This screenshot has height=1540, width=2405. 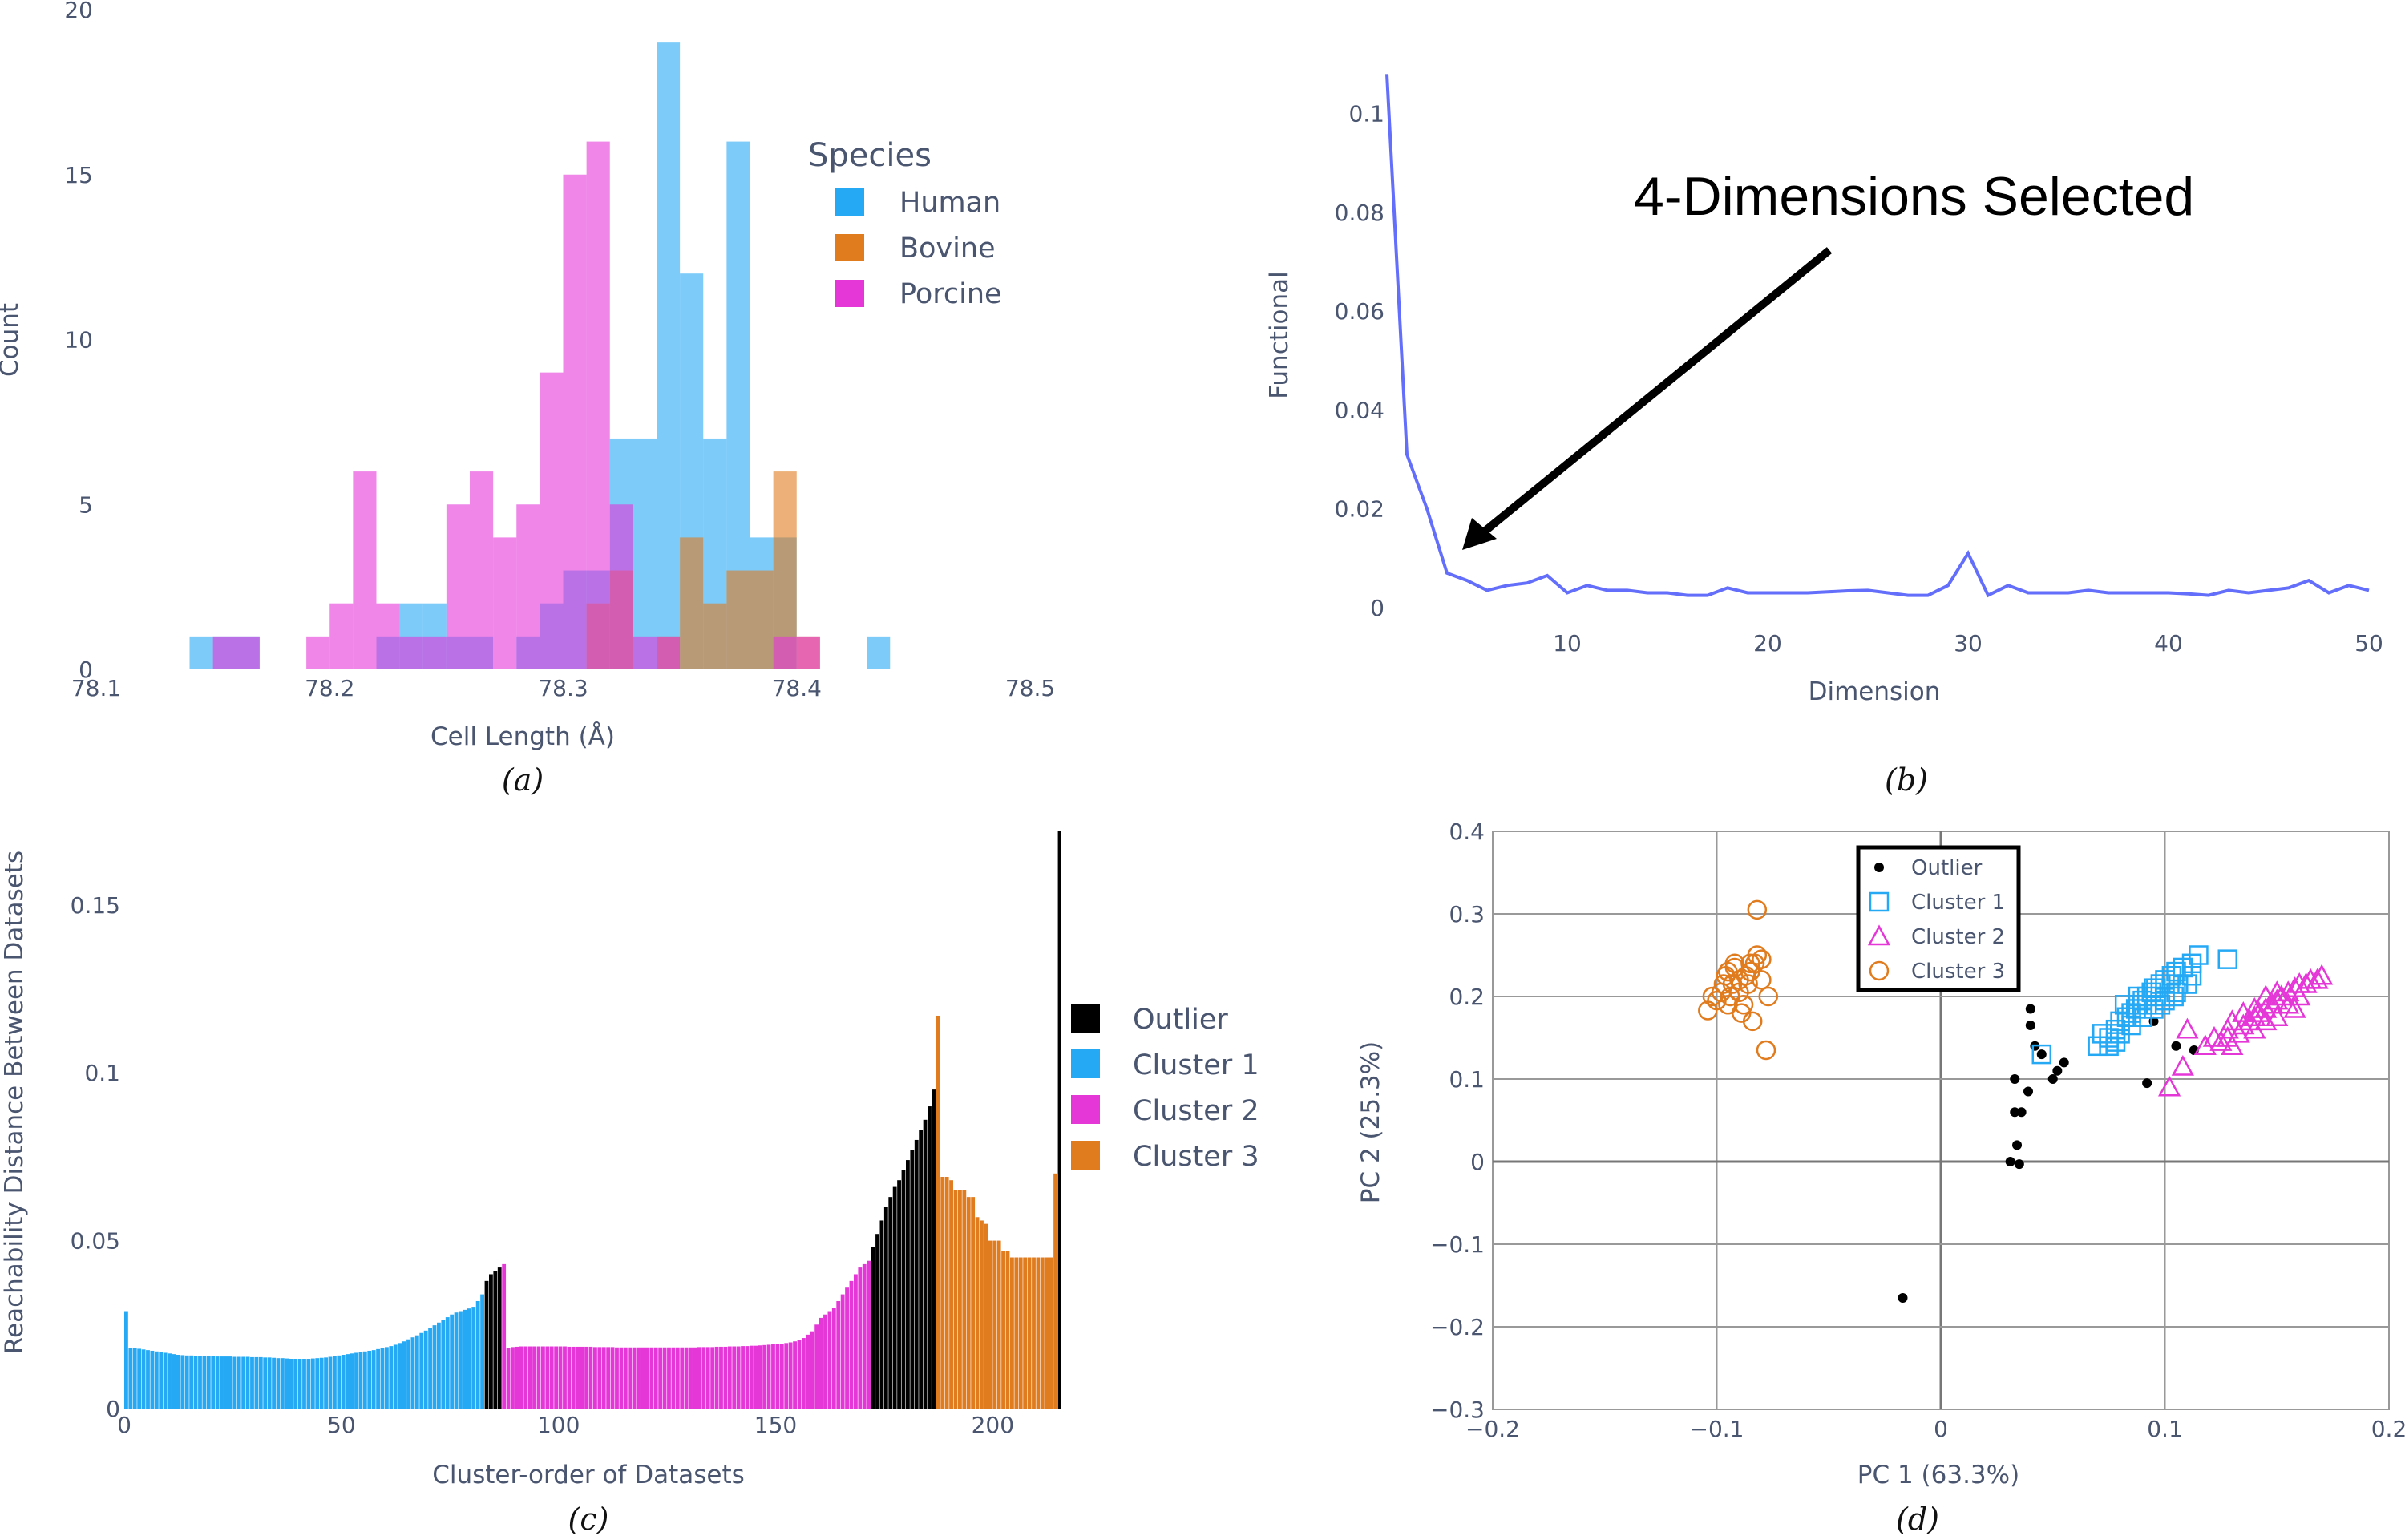 What do you see at coordinates (96, 688) in the screenshot?
I see `x-tick-label: 78.1` at bounding box center [96, 688].